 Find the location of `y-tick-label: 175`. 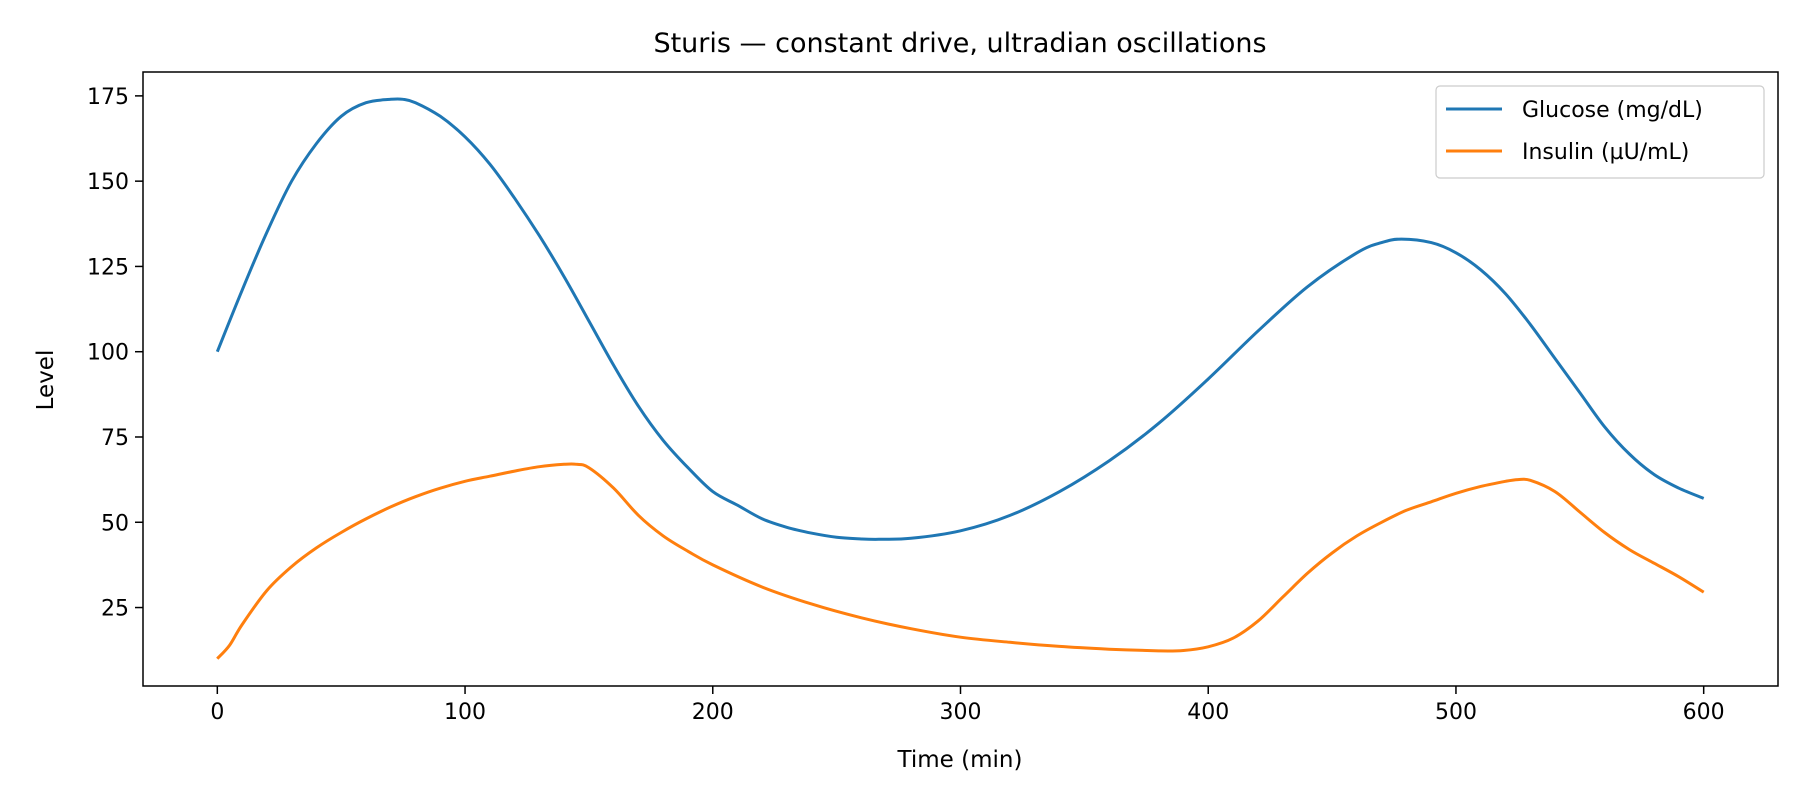

y-tick-label: 175 is located at coordinates (108, 97).